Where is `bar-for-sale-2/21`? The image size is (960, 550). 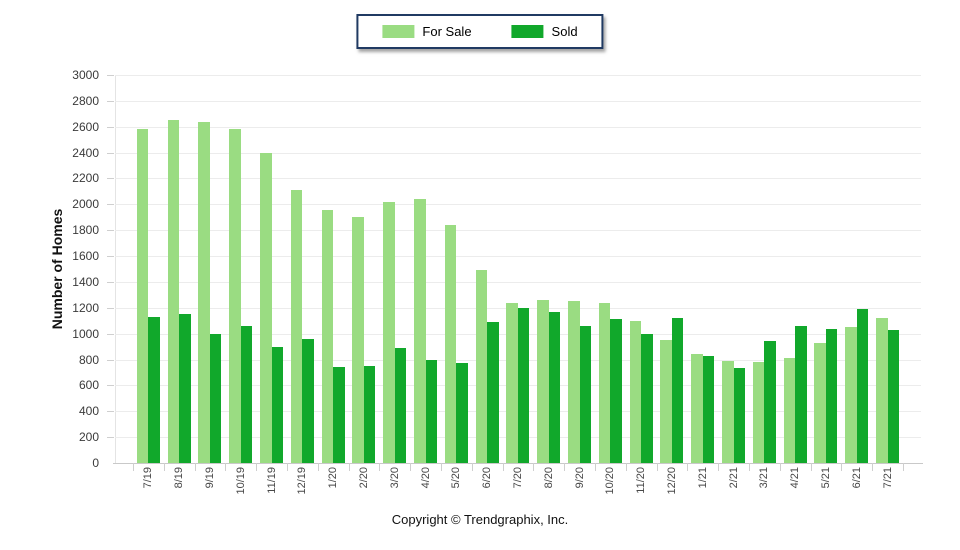
bar-for-sale-2/21 is located at coordinates (728, 411).